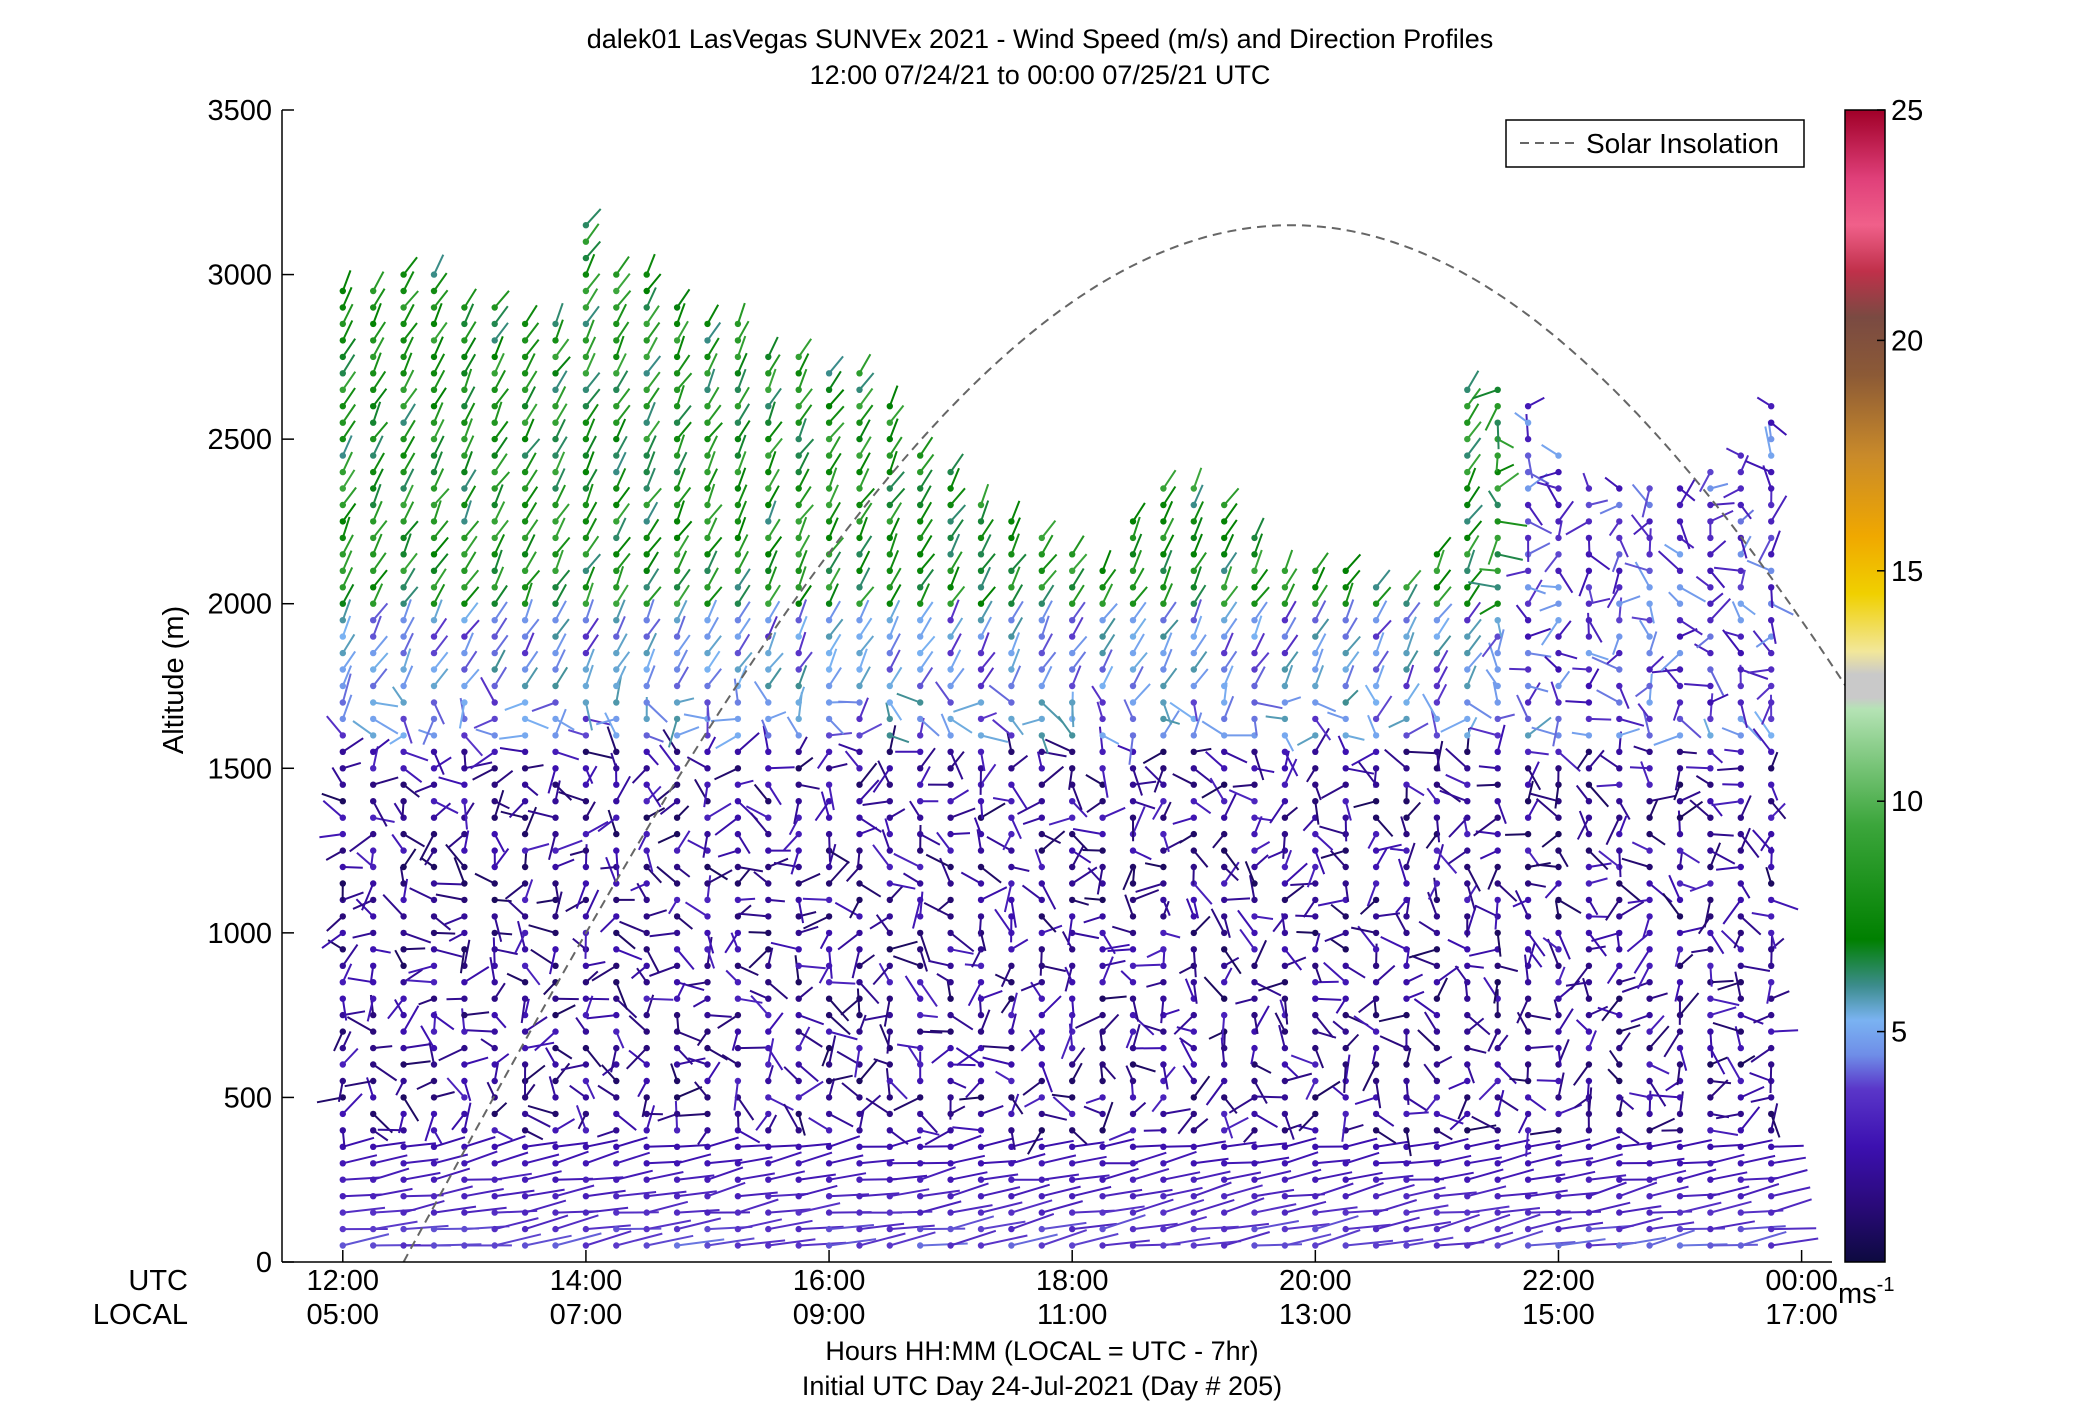 The width and height of the screenshot is (2098, 1425). Describe the element at coordinates (1655, 143) in the screenshot. I see `legend: Solar Insolation` at that location.